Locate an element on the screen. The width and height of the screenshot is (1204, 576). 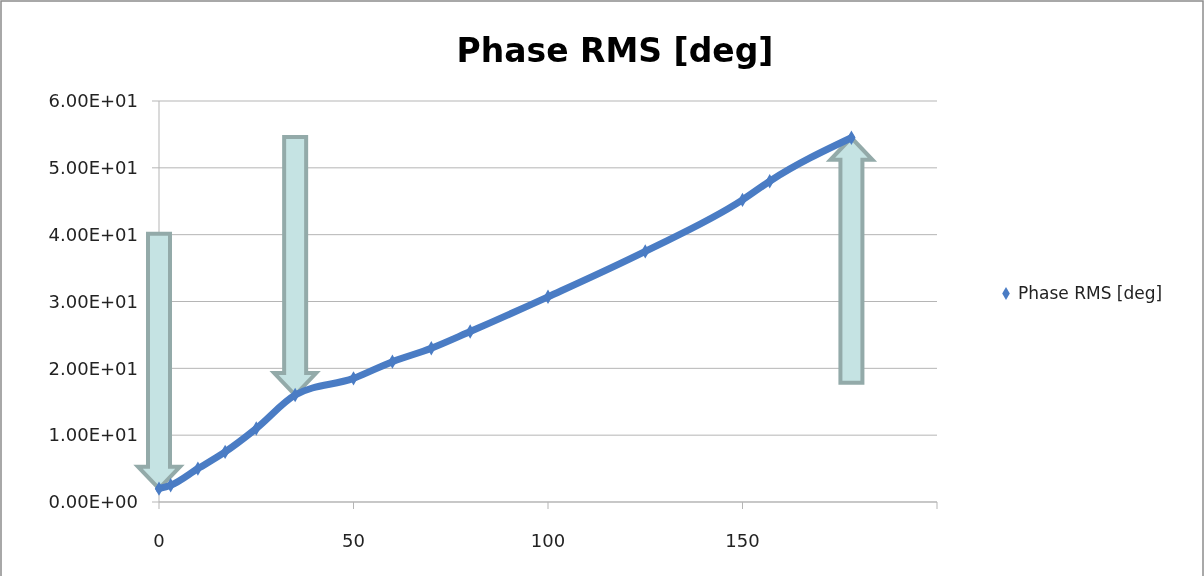
y-tick-label: 0.00E+00 is located at coordinates (93, 502).